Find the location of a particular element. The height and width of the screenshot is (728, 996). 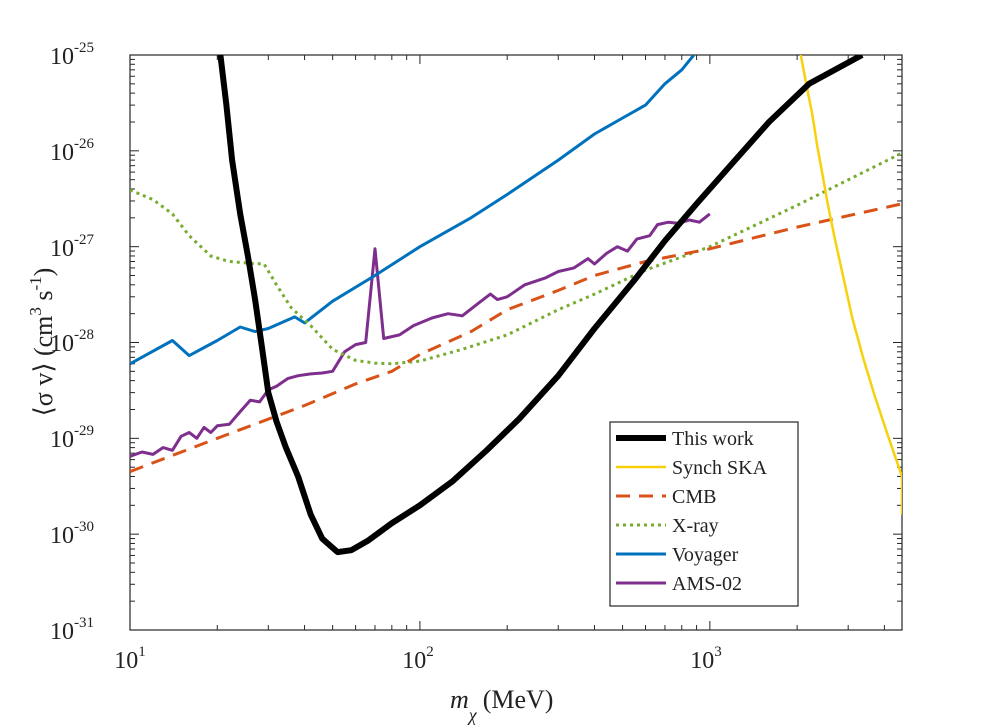

legend-item: Voyager is located at coordinates (677, 555).